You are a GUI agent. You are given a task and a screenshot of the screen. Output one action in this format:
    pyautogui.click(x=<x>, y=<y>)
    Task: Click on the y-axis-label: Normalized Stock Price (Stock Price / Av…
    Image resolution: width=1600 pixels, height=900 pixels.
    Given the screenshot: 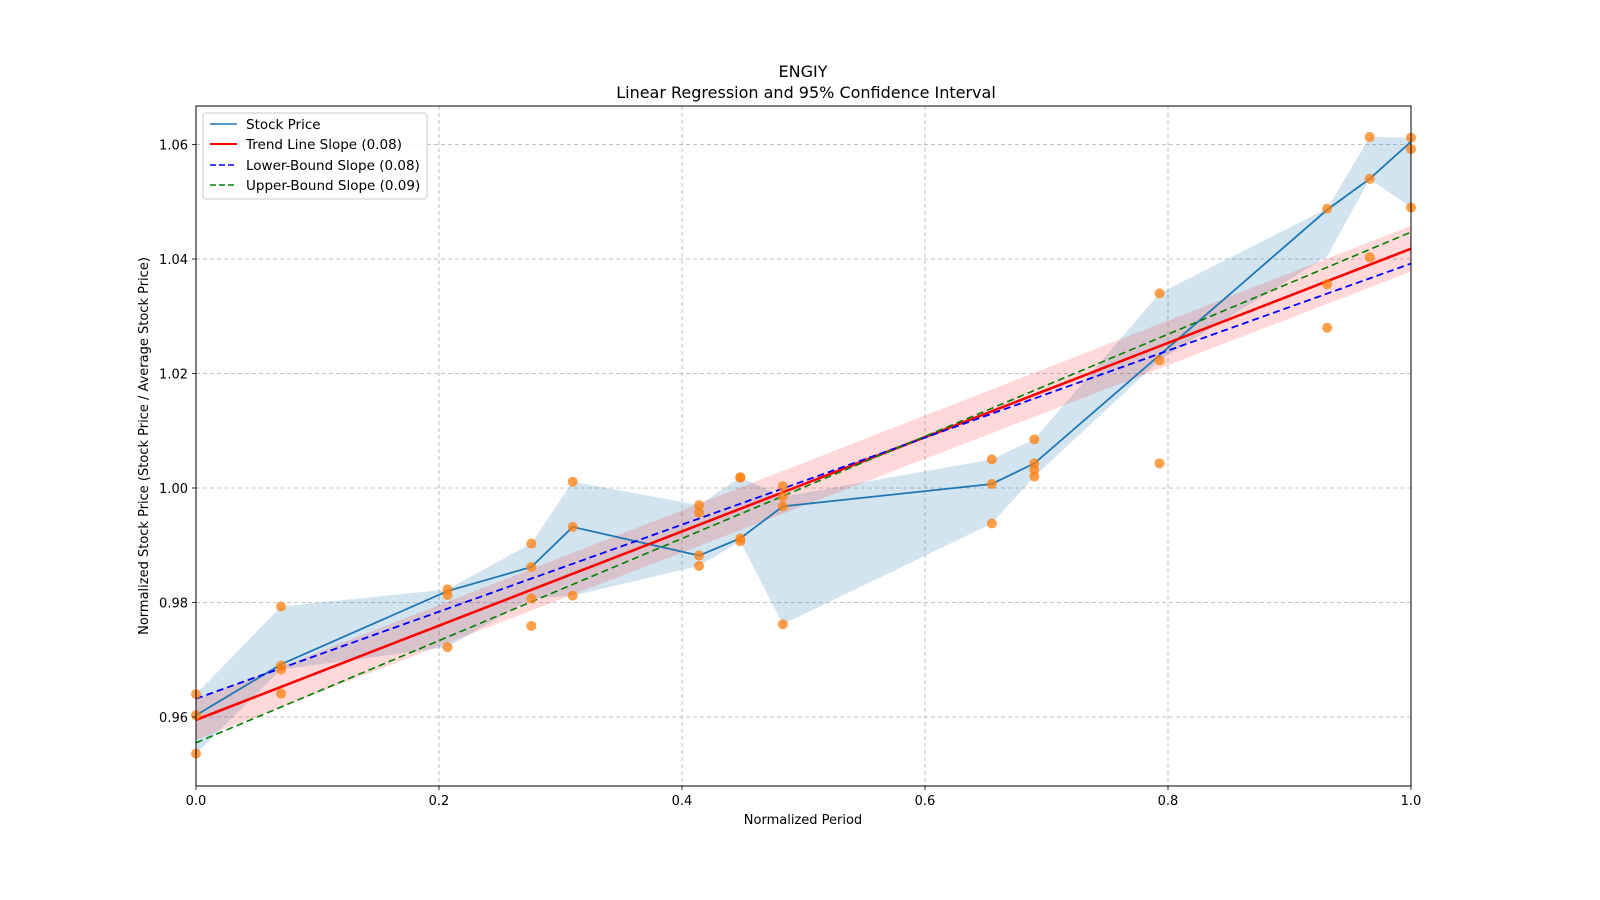 What is the action you would take?
    pyautogui.click(x=144, y=446)
    